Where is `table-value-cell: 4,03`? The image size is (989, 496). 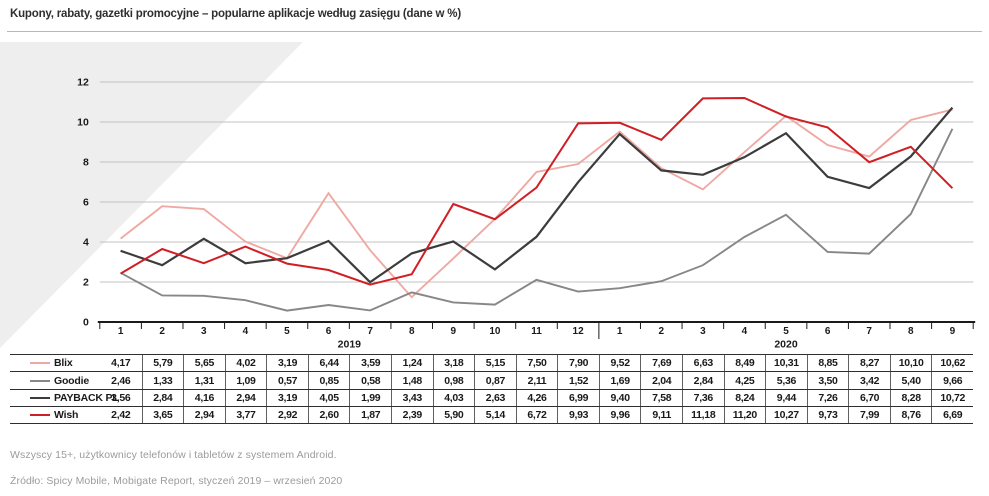 table-value-cell: 4,03 is located at coordinates (453, 398).